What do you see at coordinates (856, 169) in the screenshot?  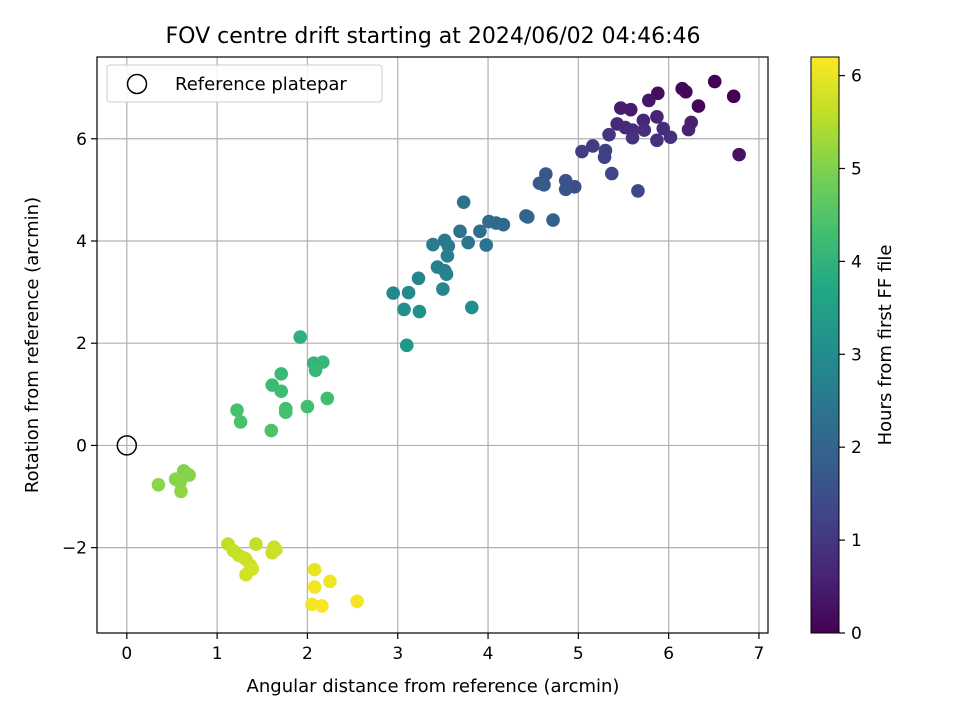 I see `colorbar-tick-label: 5` at bounding box center [856, 169].